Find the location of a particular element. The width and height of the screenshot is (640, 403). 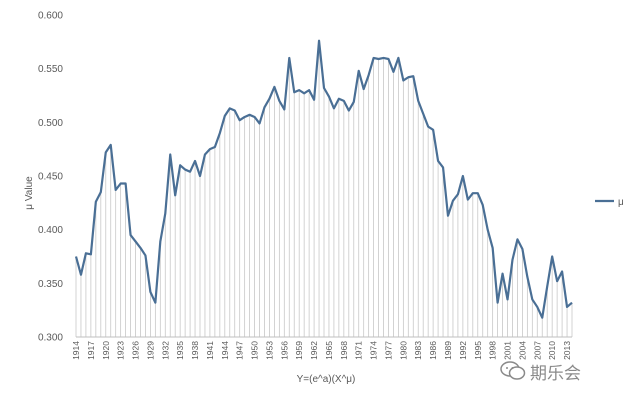

x-tick-label: 1998 is located at coordinates (493, 350).